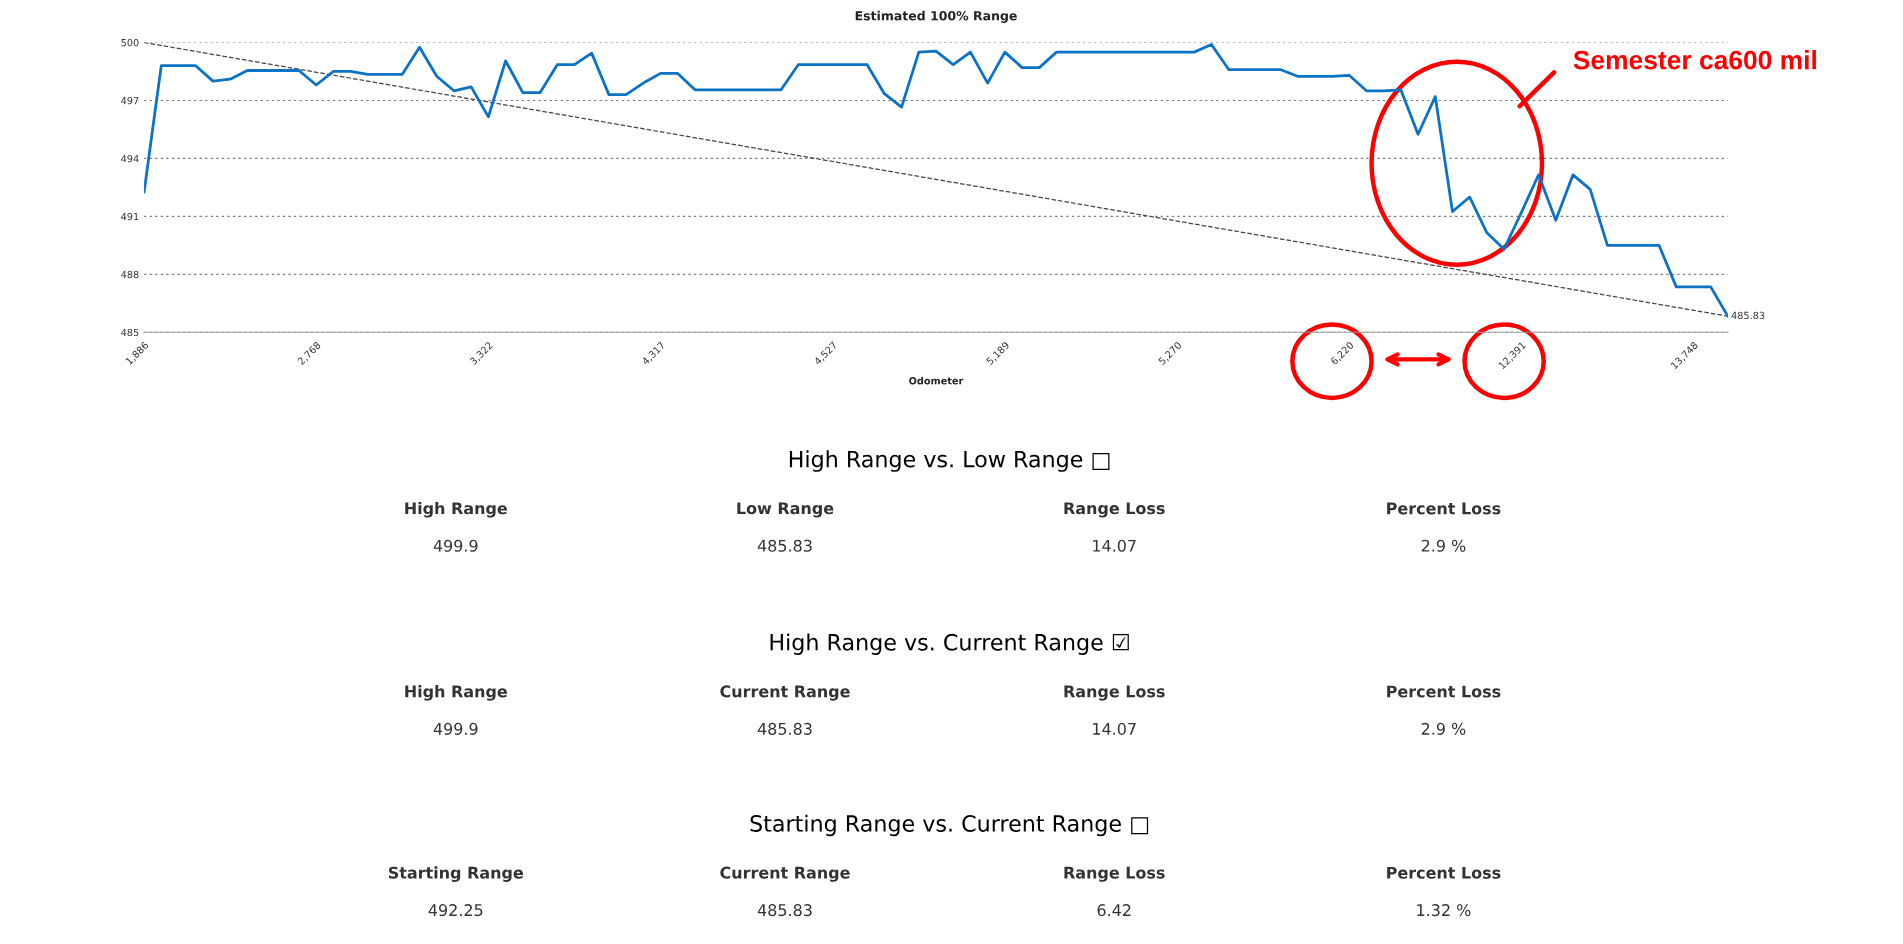 This screenshot has height=944, width=1903. What do you see at coordinates (1748, 315) in the screenshot?
I see `data-label: 485.83` at bounding box center [1748, 315].